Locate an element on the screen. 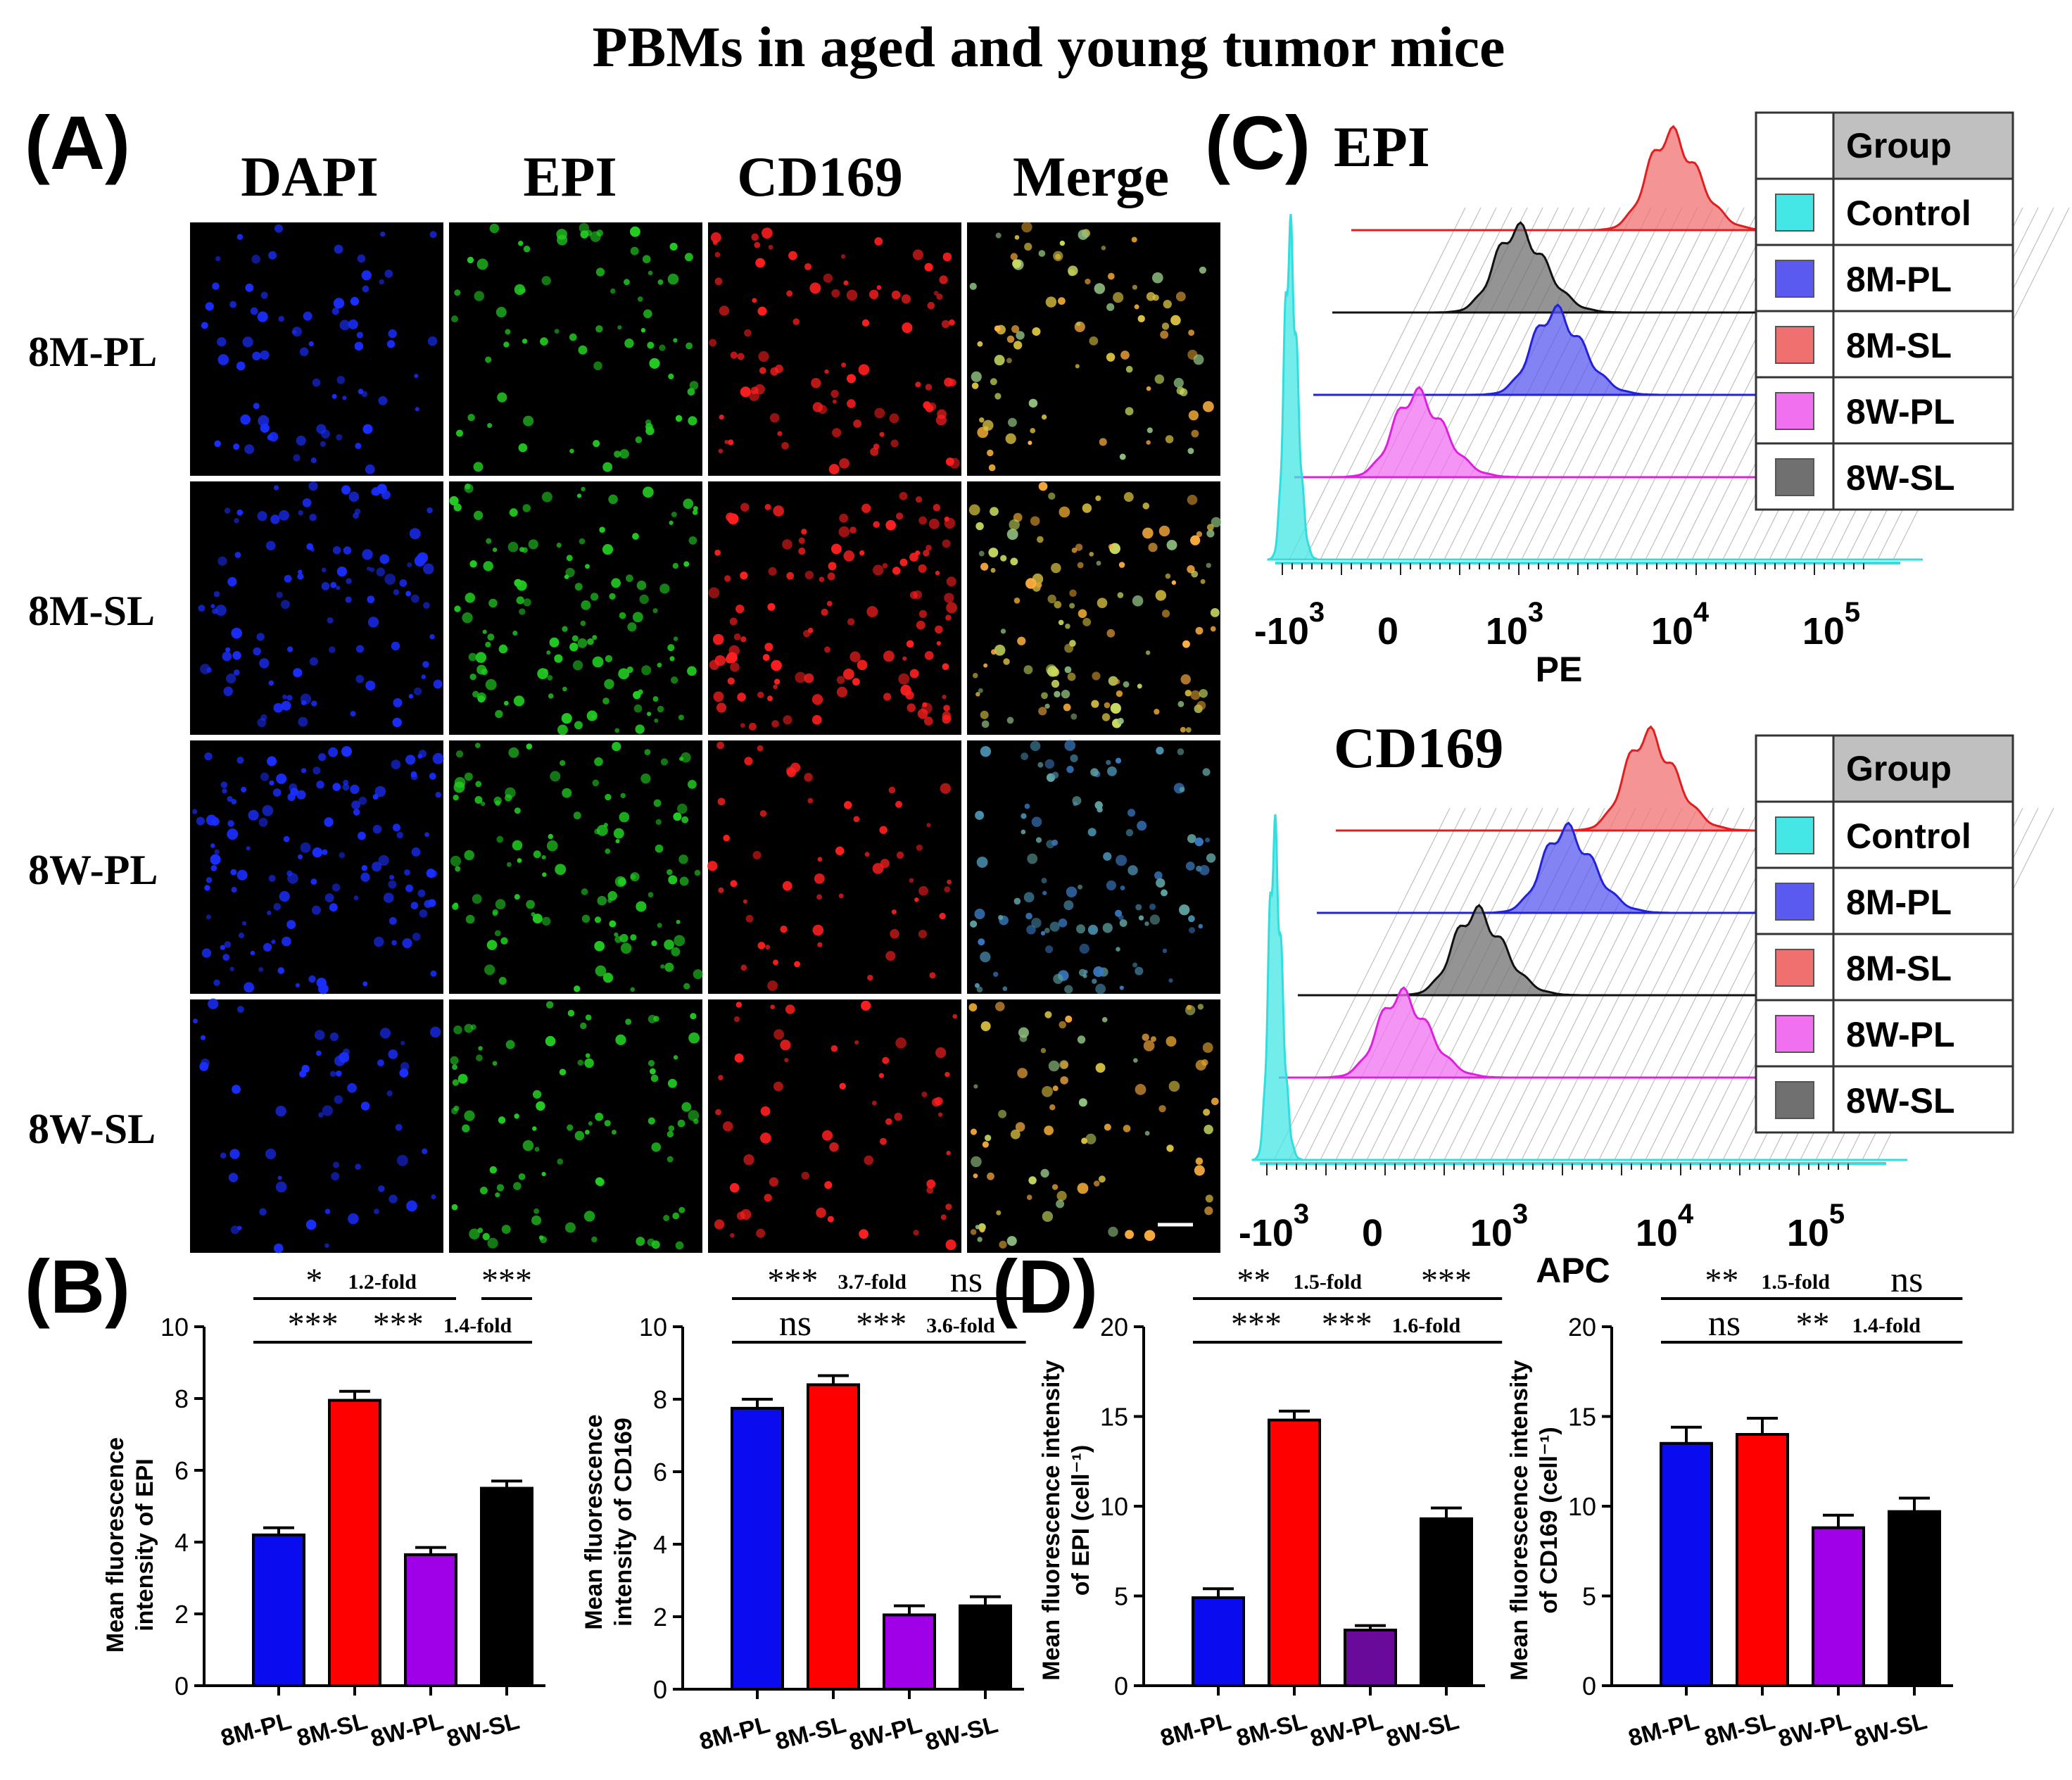 Image resolution: width=2072 pixels, height=1780 pixels. x-axis-label: PE is located at coordinates (1559, 670).